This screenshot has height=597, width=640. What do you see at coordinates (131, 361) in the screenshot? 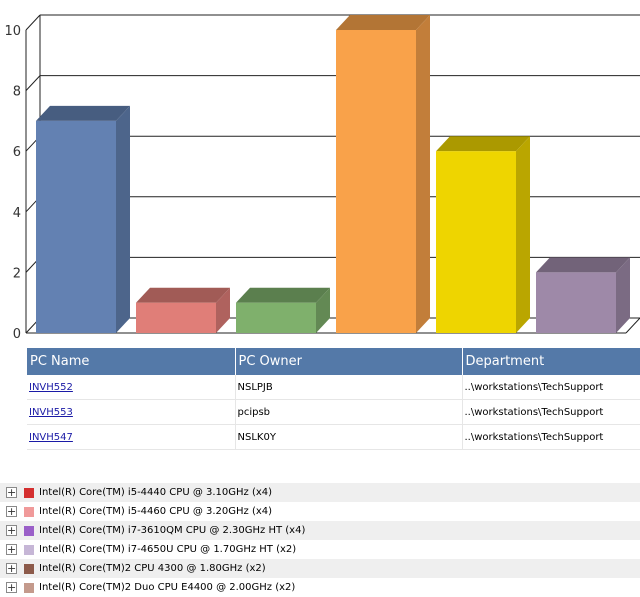
I see `column-header-pc-name: PC Name` at bounding box center [131, 361].